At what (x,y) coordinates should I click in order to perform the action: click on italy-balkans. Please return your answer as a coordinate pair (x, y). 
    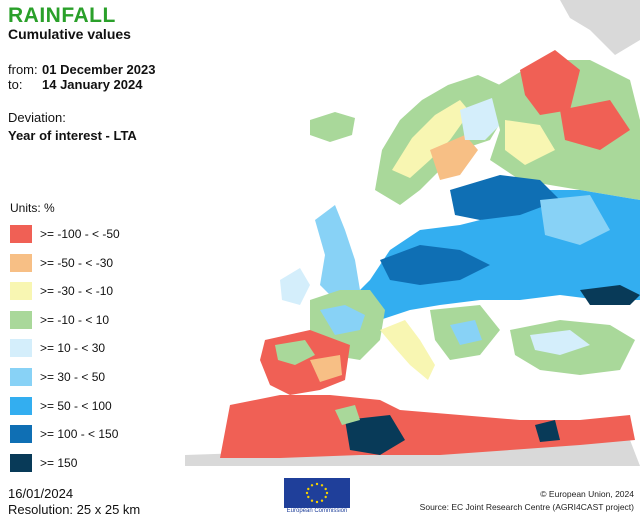
    Looking at the image, I should click on (440, 342).